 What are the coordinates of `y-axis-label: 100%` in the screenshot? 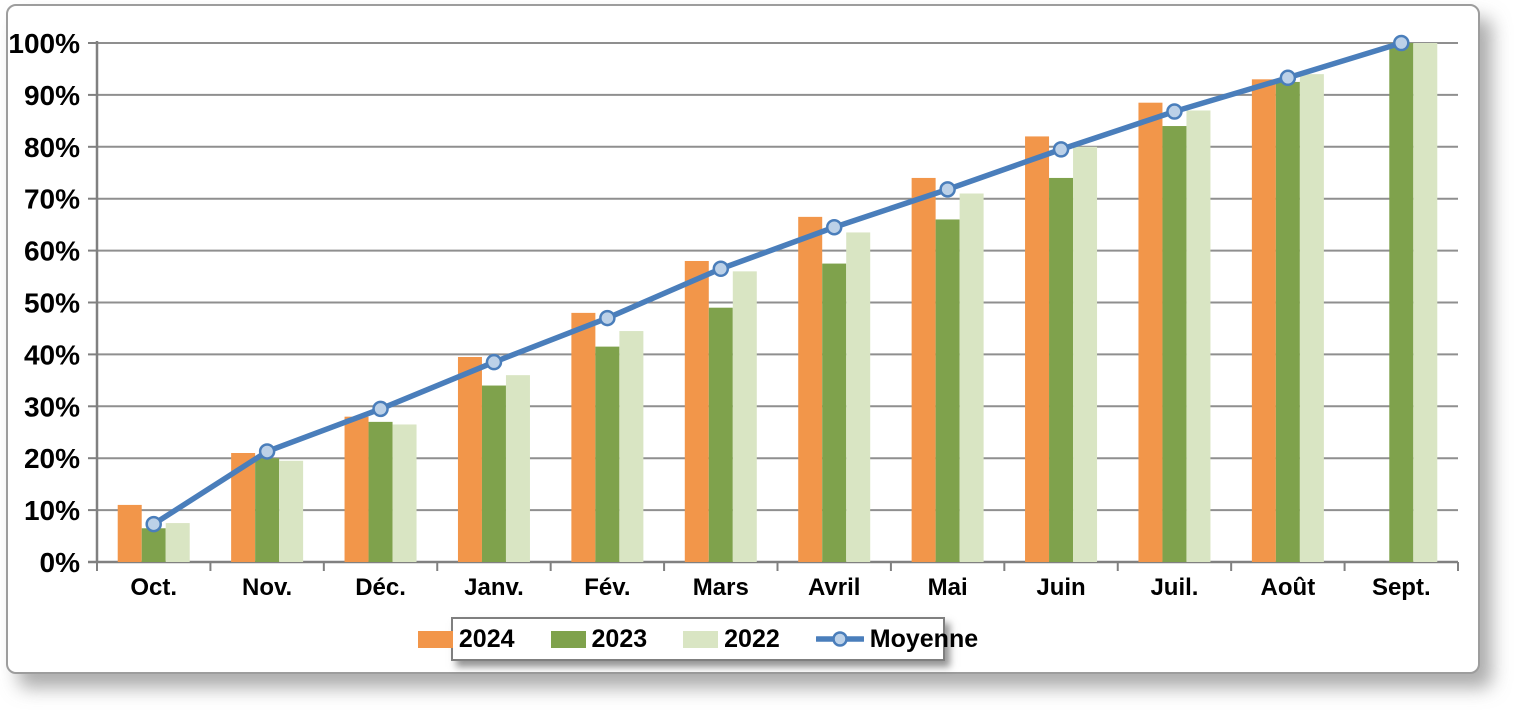 It's located at (44, 43).